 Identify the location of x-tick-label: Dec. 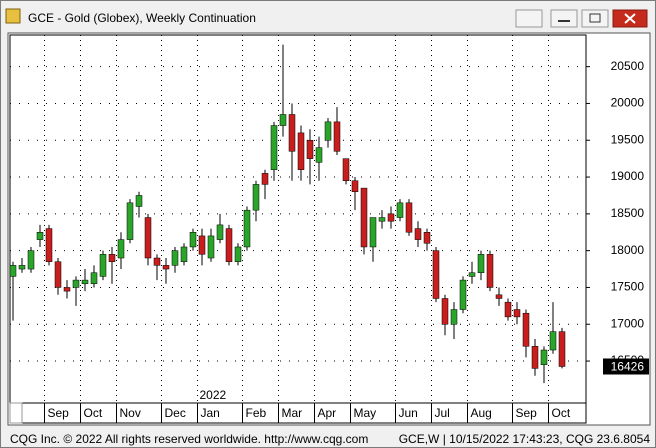
(175, 413).